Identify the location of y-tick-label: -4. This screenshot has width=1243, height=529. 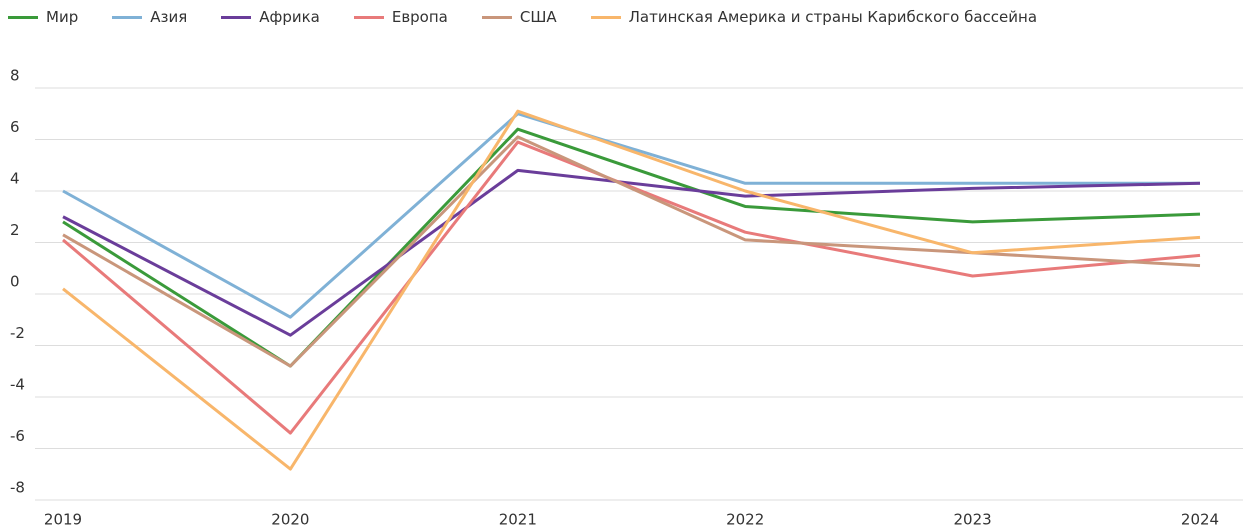
(17, 385).